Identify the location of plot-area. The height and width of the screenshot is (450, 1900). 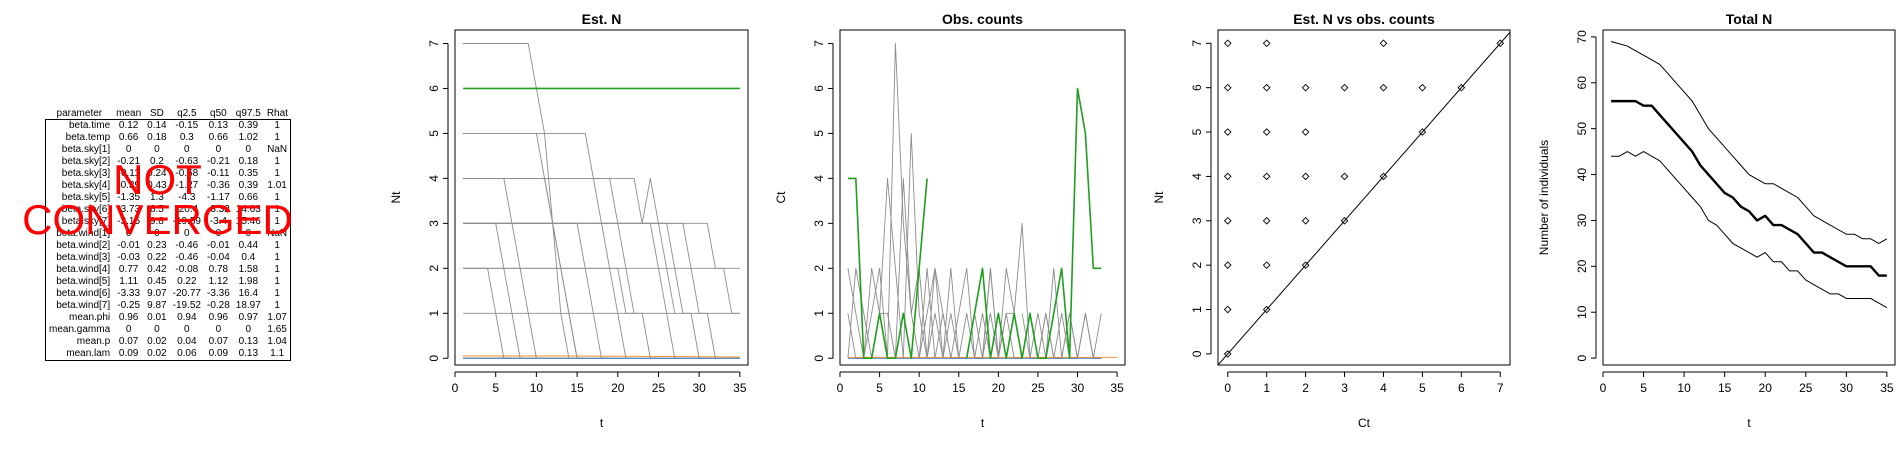
(982, 201).